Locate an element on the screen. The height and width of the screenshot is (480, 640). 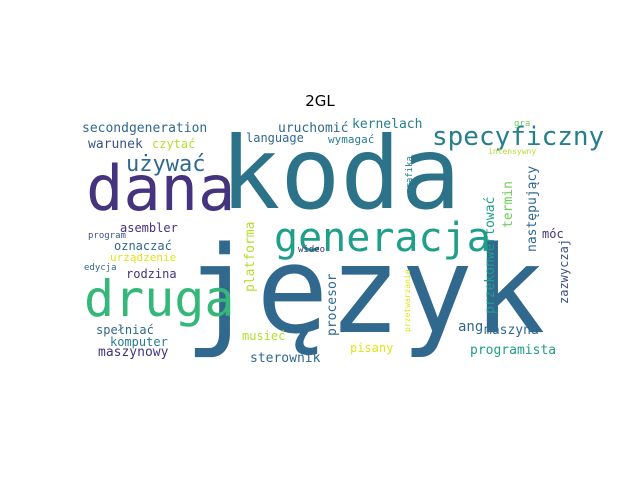
word-termin: termin is located at coordinates (508, 204).